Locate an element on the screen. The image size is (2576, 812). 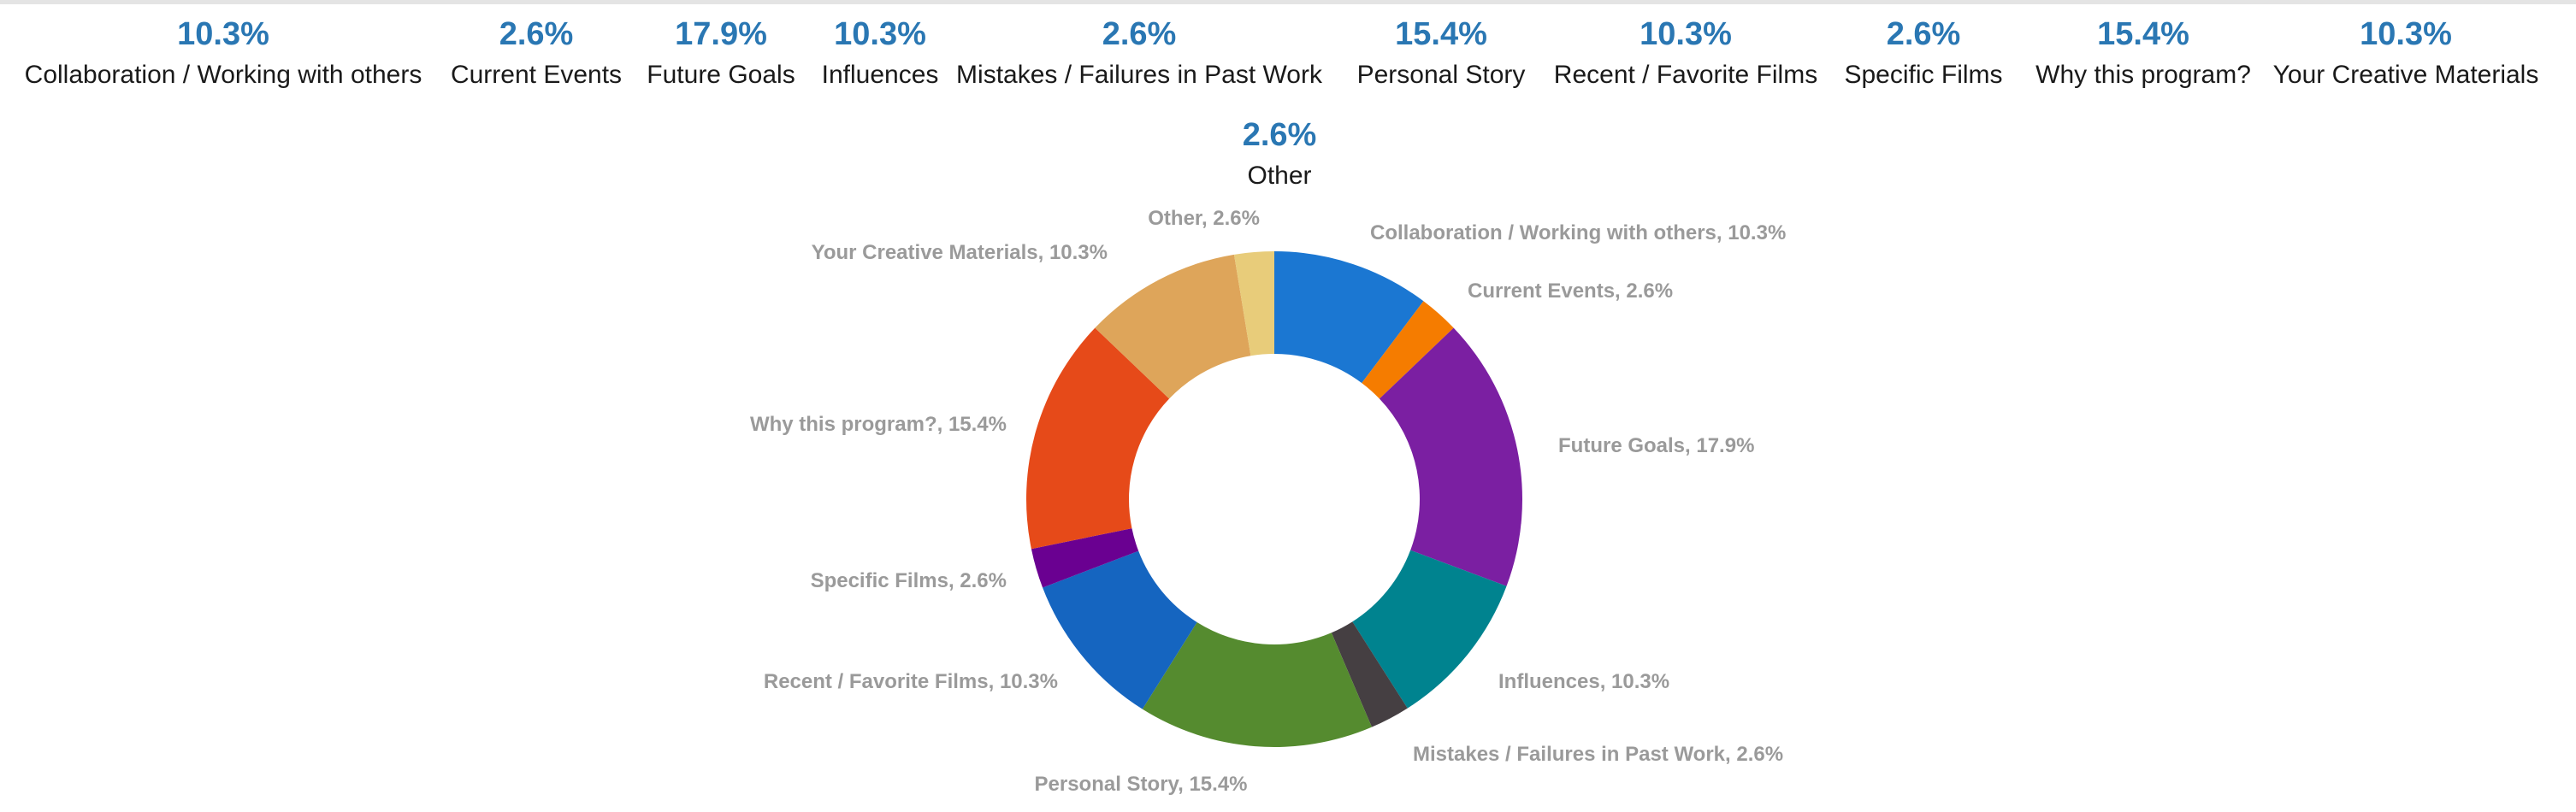
legend-item: 10.3% Collaboration / Working with others is located at coordinates (223, 53).